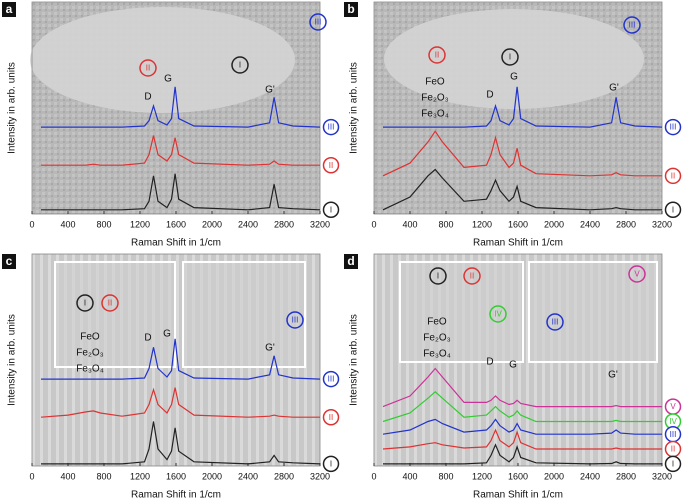  Describe the element at coordinates (162, 60) in the screenshot. I see `micrograph-region` at that location.